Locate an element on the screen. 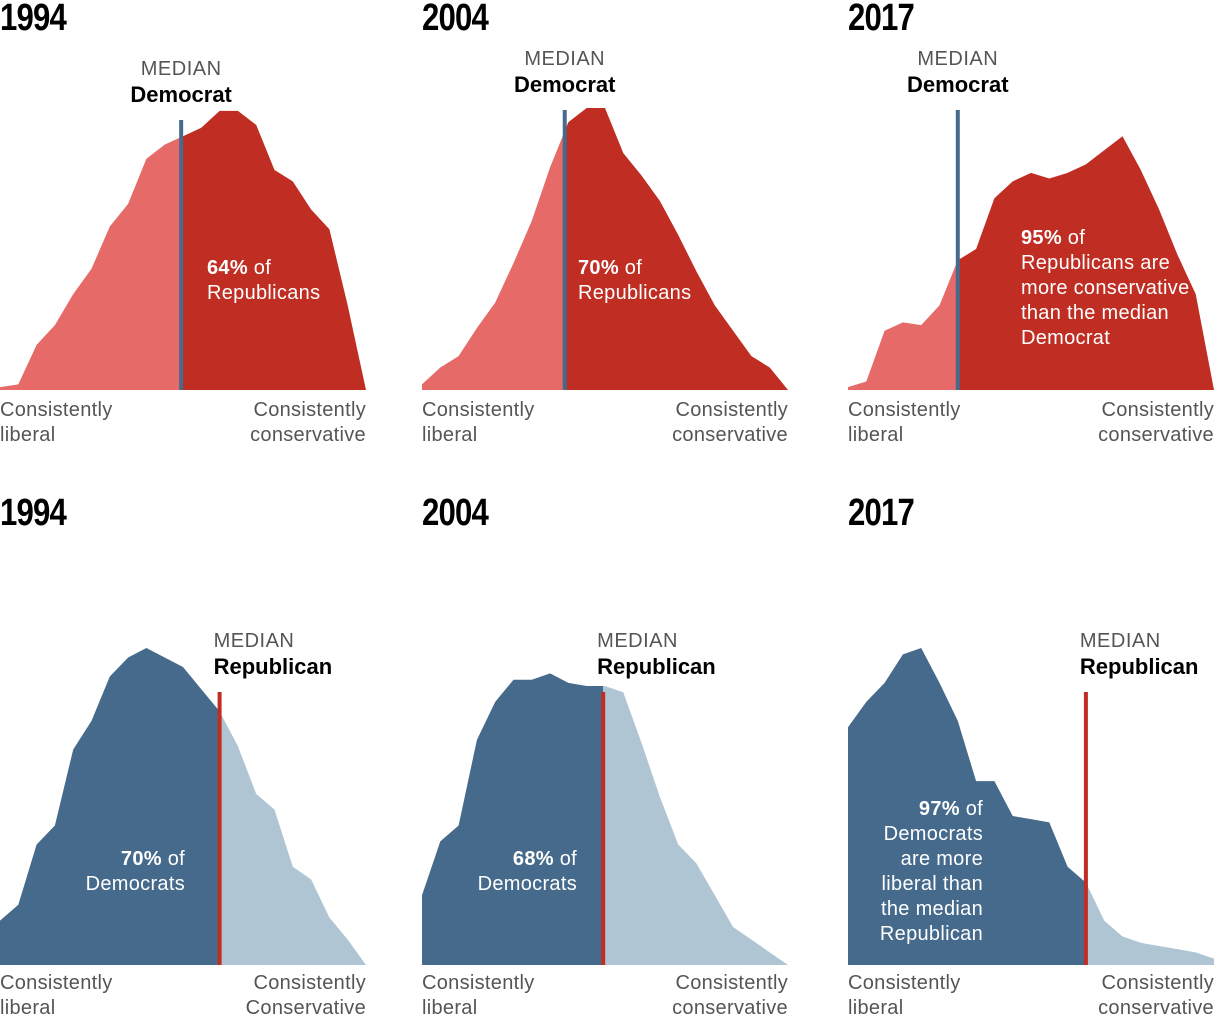  percent-value: 95% is located at coordinates (1041, 238).